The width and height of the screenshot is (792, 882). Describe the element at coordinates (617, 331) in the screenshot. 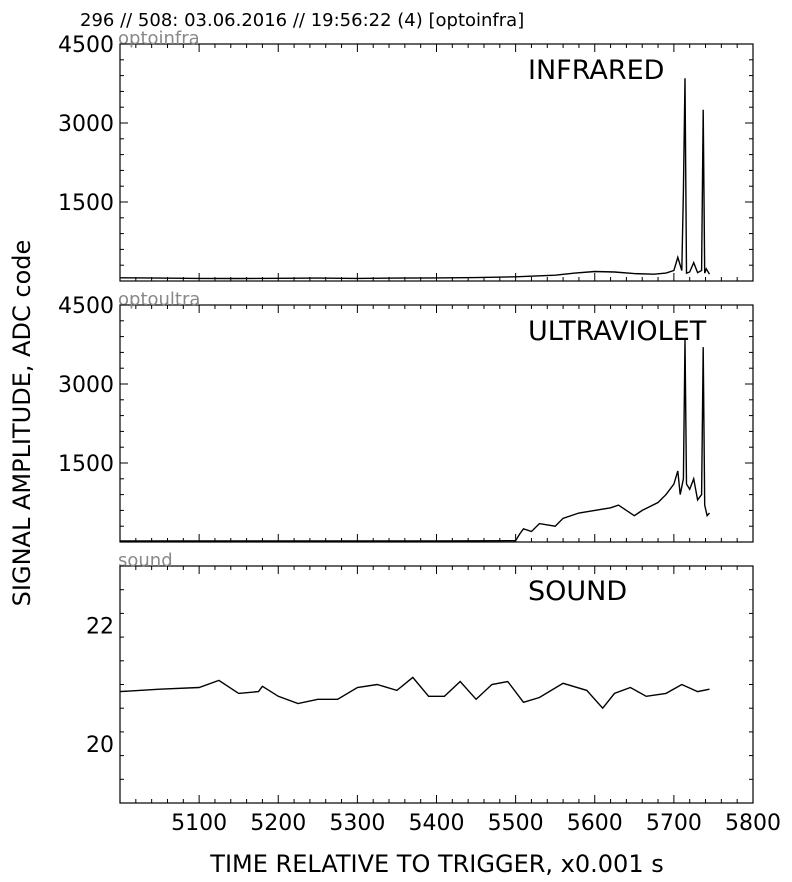

I see `panel-ultraviolet-title: ULTRAVIOLET` at that location.